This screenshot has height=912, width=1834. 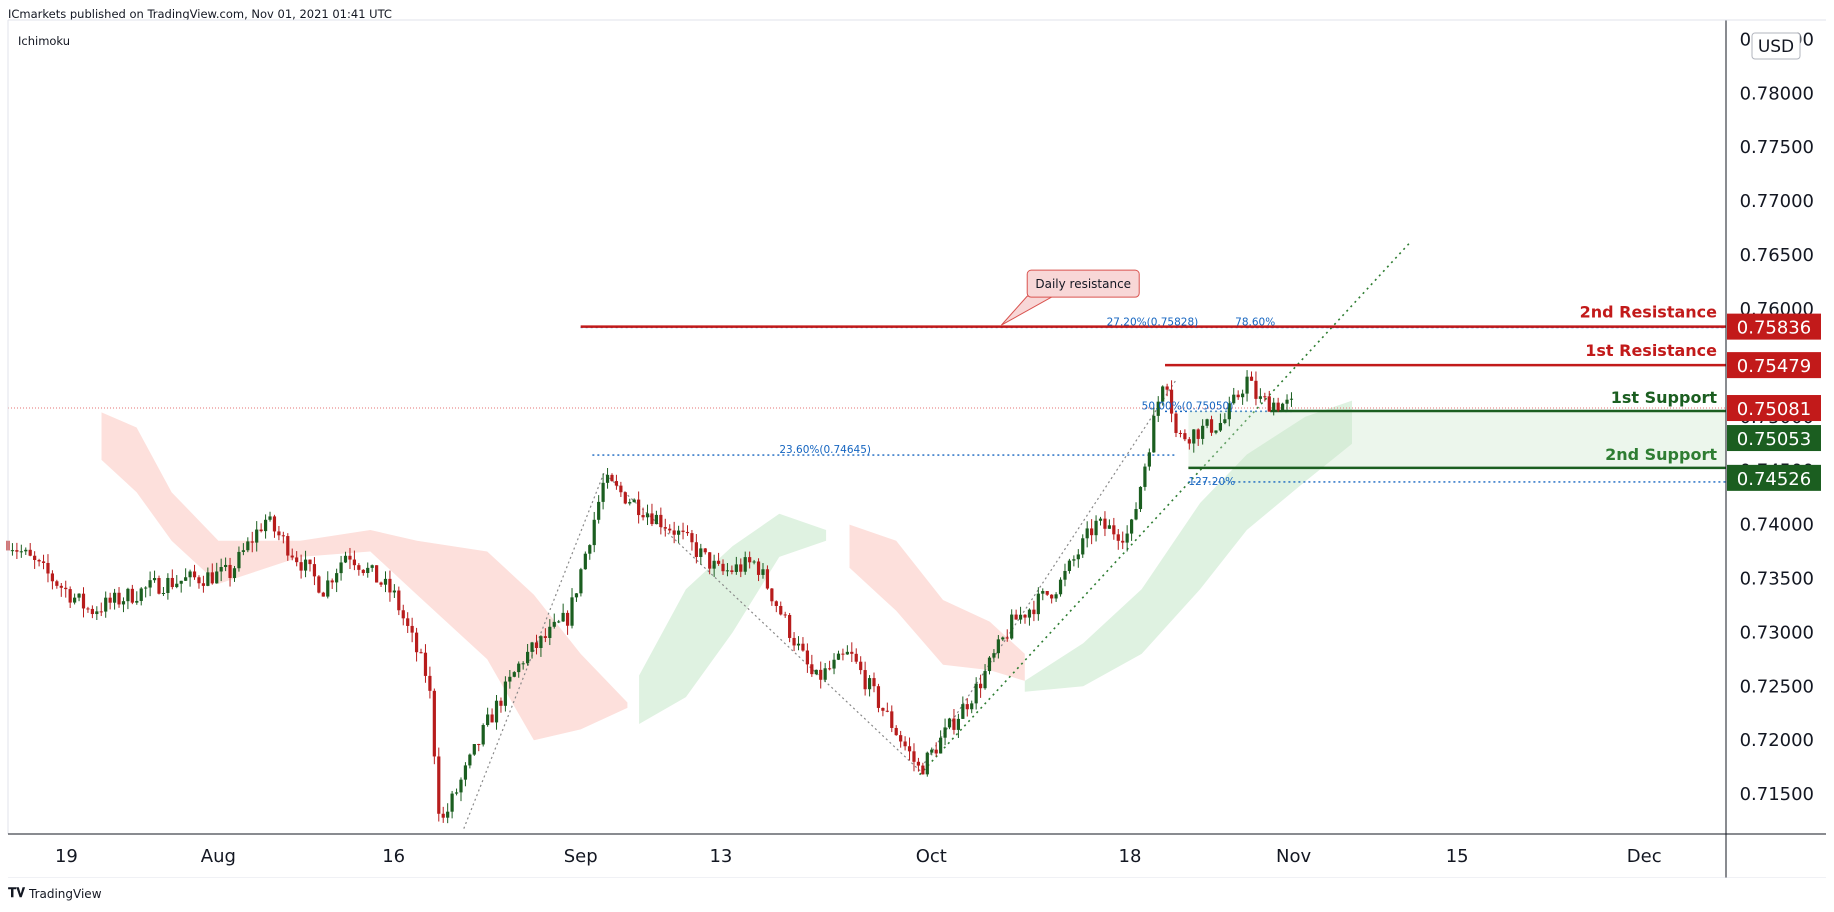 I want to click on footer: 𝐓𝐕 TradingView, so click(x=55, y=893).